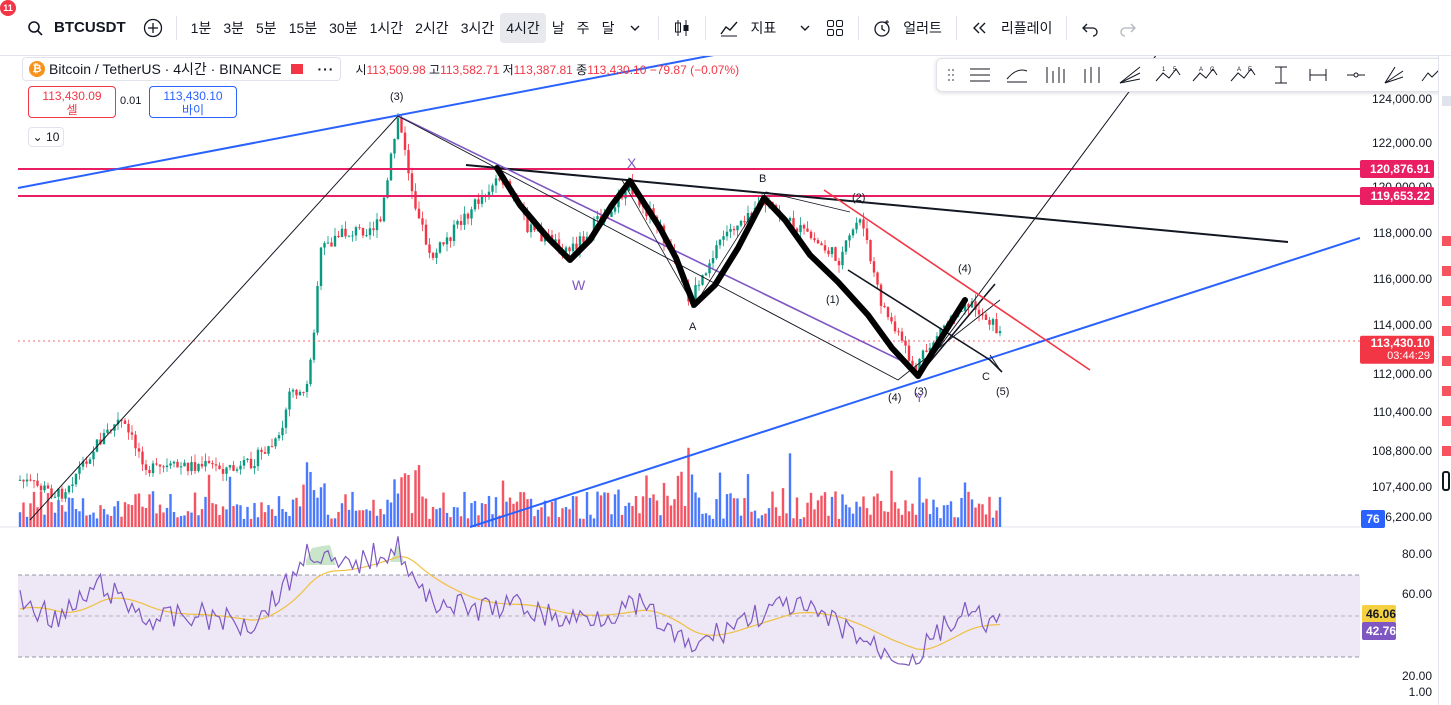  I want to click on flag-icon, so click(297, 69).